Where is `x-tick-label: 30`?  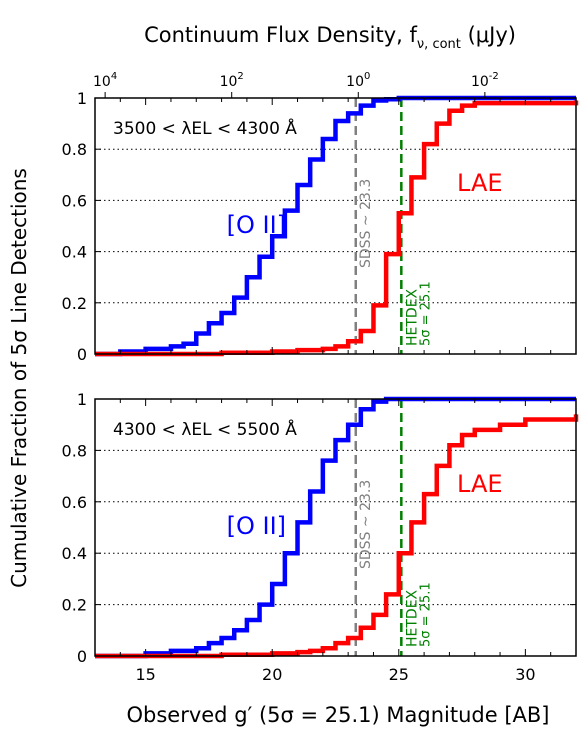 x-tick-label: 30 is located at coordinates (525, 674).